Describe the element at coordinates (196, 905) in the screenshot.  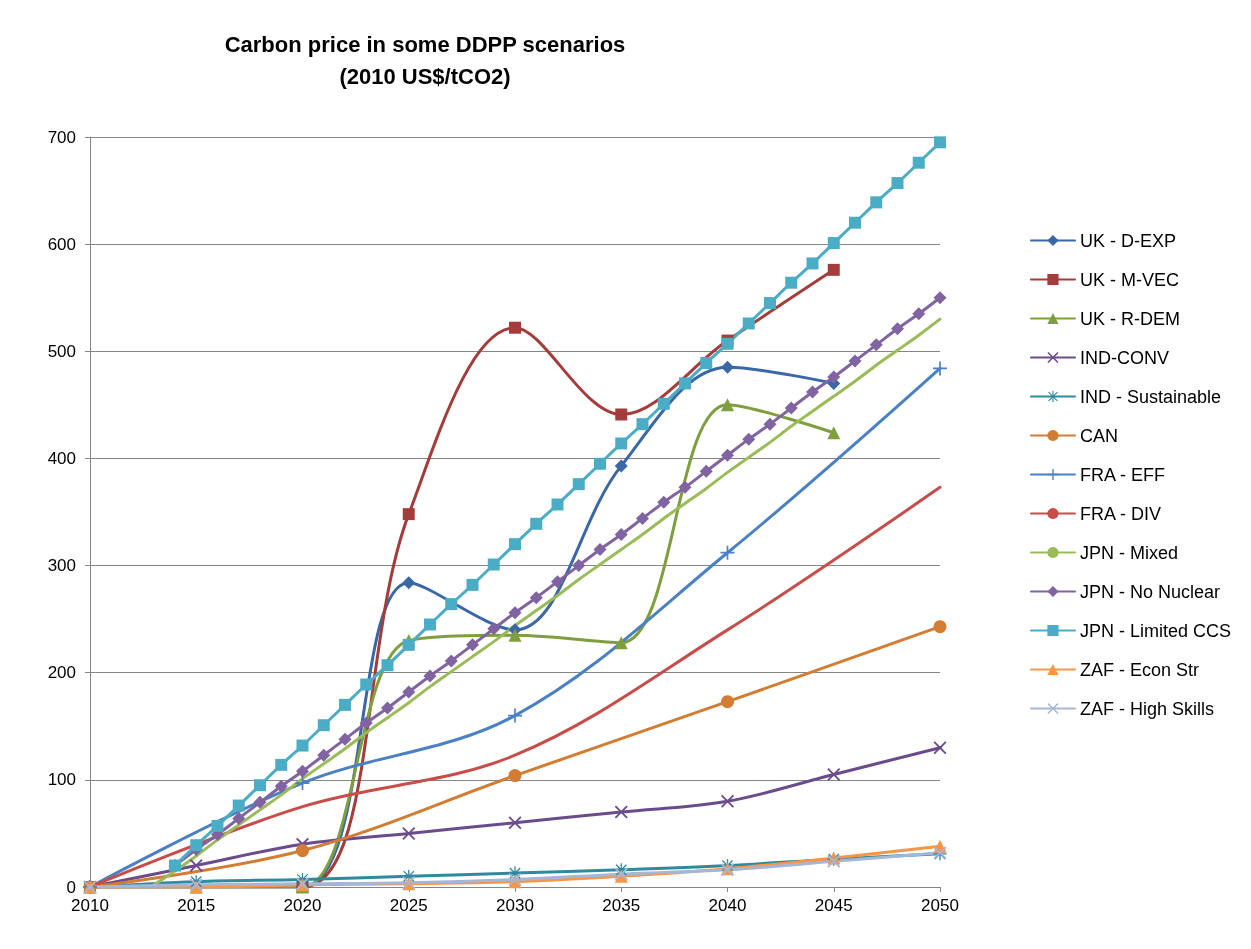
I see `x-tick-label: 2015` at that location.